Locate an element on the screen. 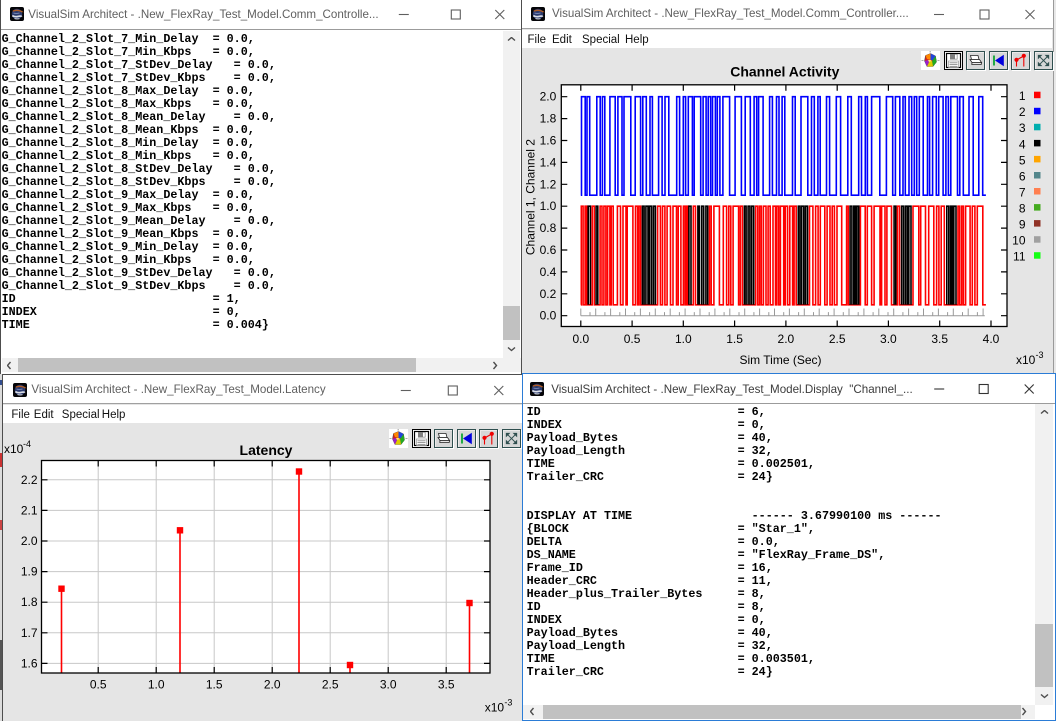 This screenshot has height=721, width=1056. svg-text: 5 is located at coordinates (1021, 160).